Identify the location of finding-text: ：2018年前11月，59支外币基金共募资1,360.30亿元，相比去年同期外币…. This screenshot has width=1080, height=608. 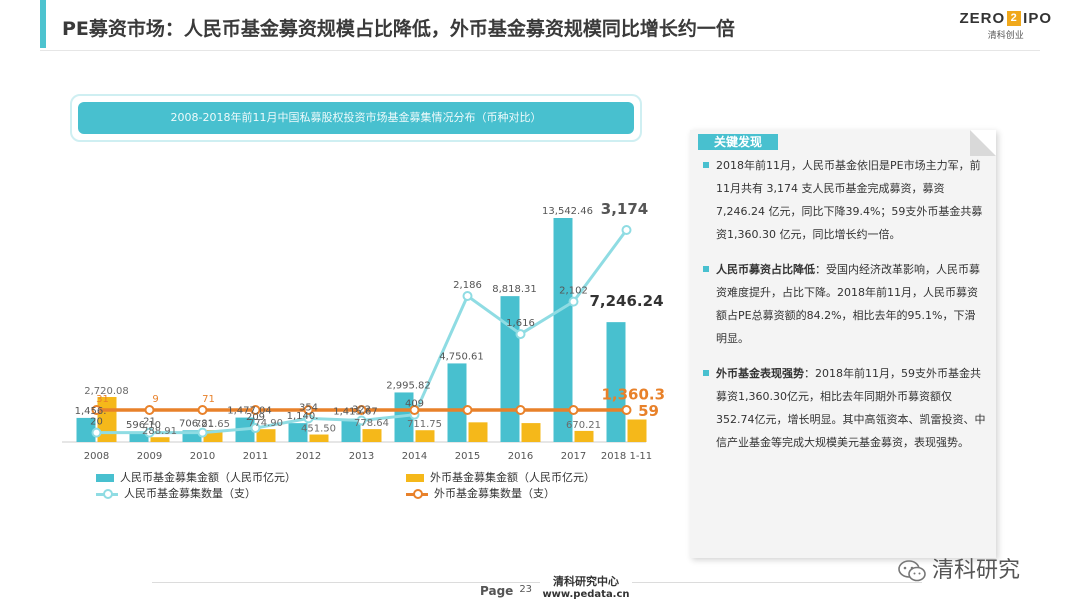
(851, 408).